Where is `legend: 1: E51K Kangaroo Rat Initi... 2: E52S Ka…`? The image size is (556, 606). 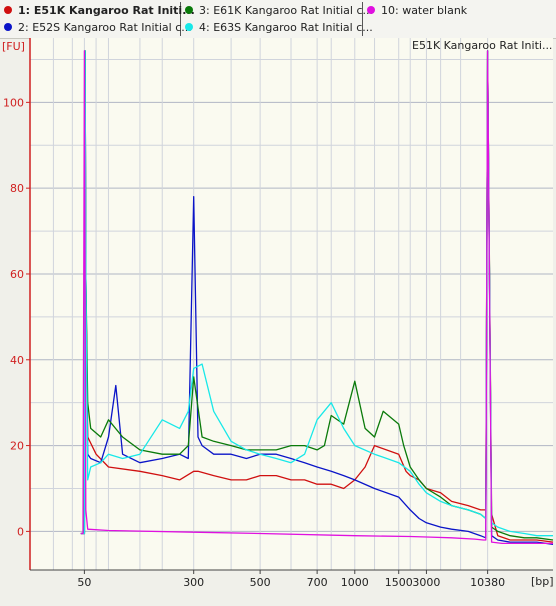
legend: 1: E51K Kangaroo Rat Initi... 2: E52S Ka… is located at coordinates (278, 19).